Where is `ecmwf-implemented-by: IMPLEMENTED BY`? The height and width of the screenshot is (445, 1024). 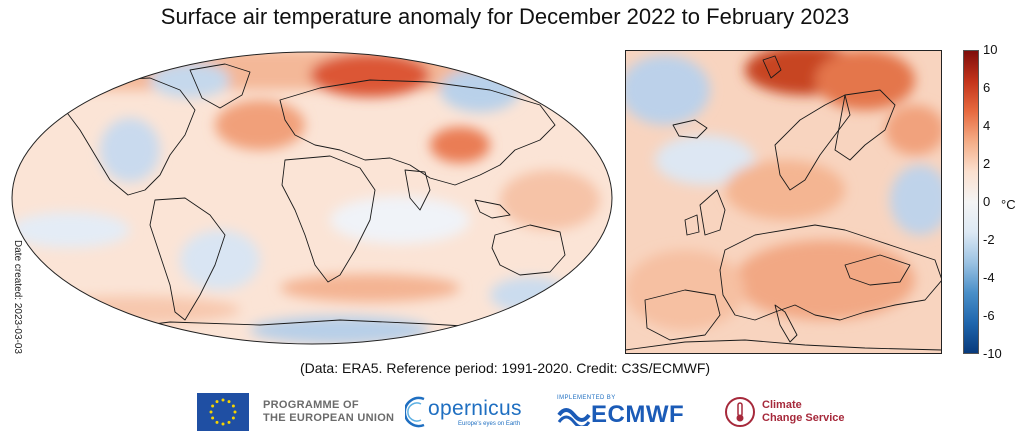
ecmwf-implemented-by: IMPLEMENTED BY is located at coordinates (586, 398).